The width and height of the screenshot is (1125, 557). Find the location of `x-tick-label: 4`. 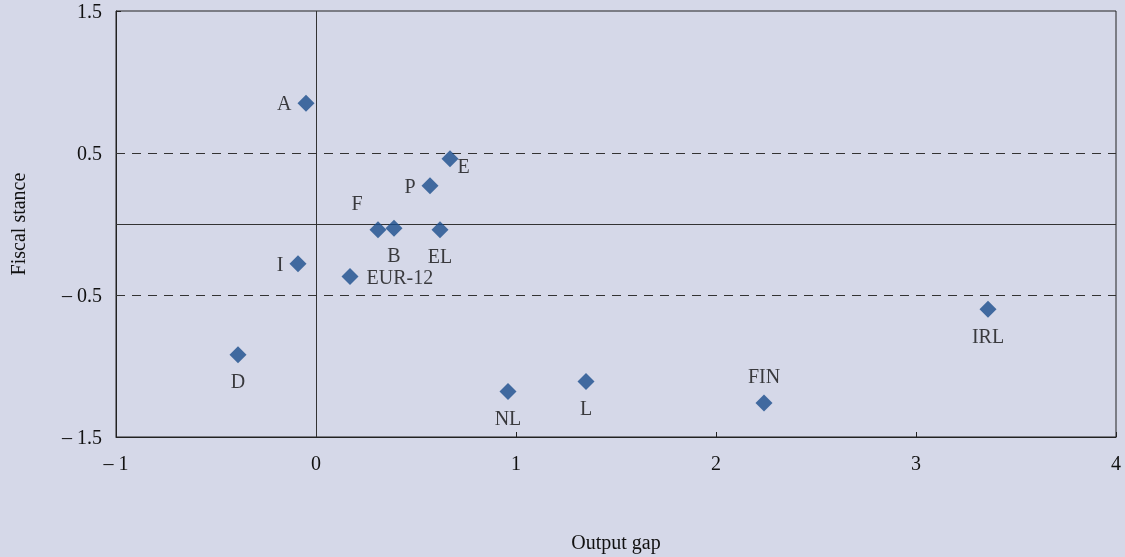

x-tick-label: 4 is located at coordinates (1116, 463).